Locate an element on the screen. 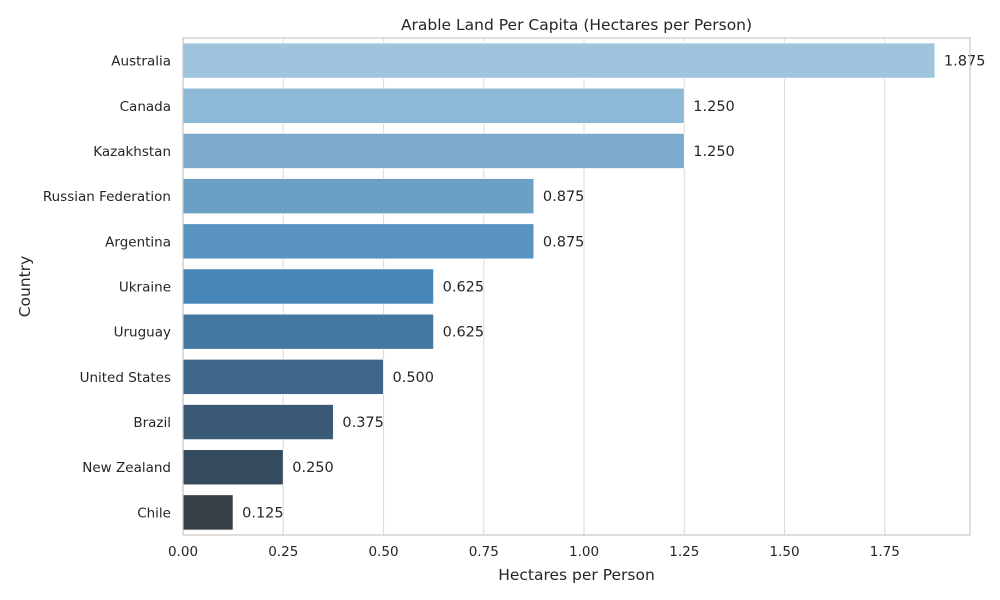 The height and width of the screenshot is (600, 1000). x-tick-label: 1.50 is located at coordinates (784, 552).